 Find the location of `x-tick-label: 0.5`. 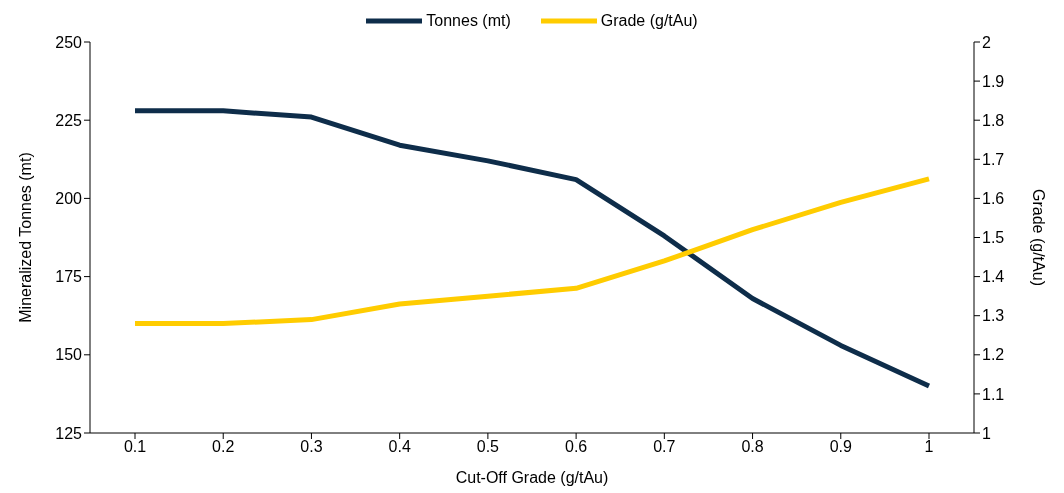

x-tick-label: 0.5 is located at coordinates (488, 447).